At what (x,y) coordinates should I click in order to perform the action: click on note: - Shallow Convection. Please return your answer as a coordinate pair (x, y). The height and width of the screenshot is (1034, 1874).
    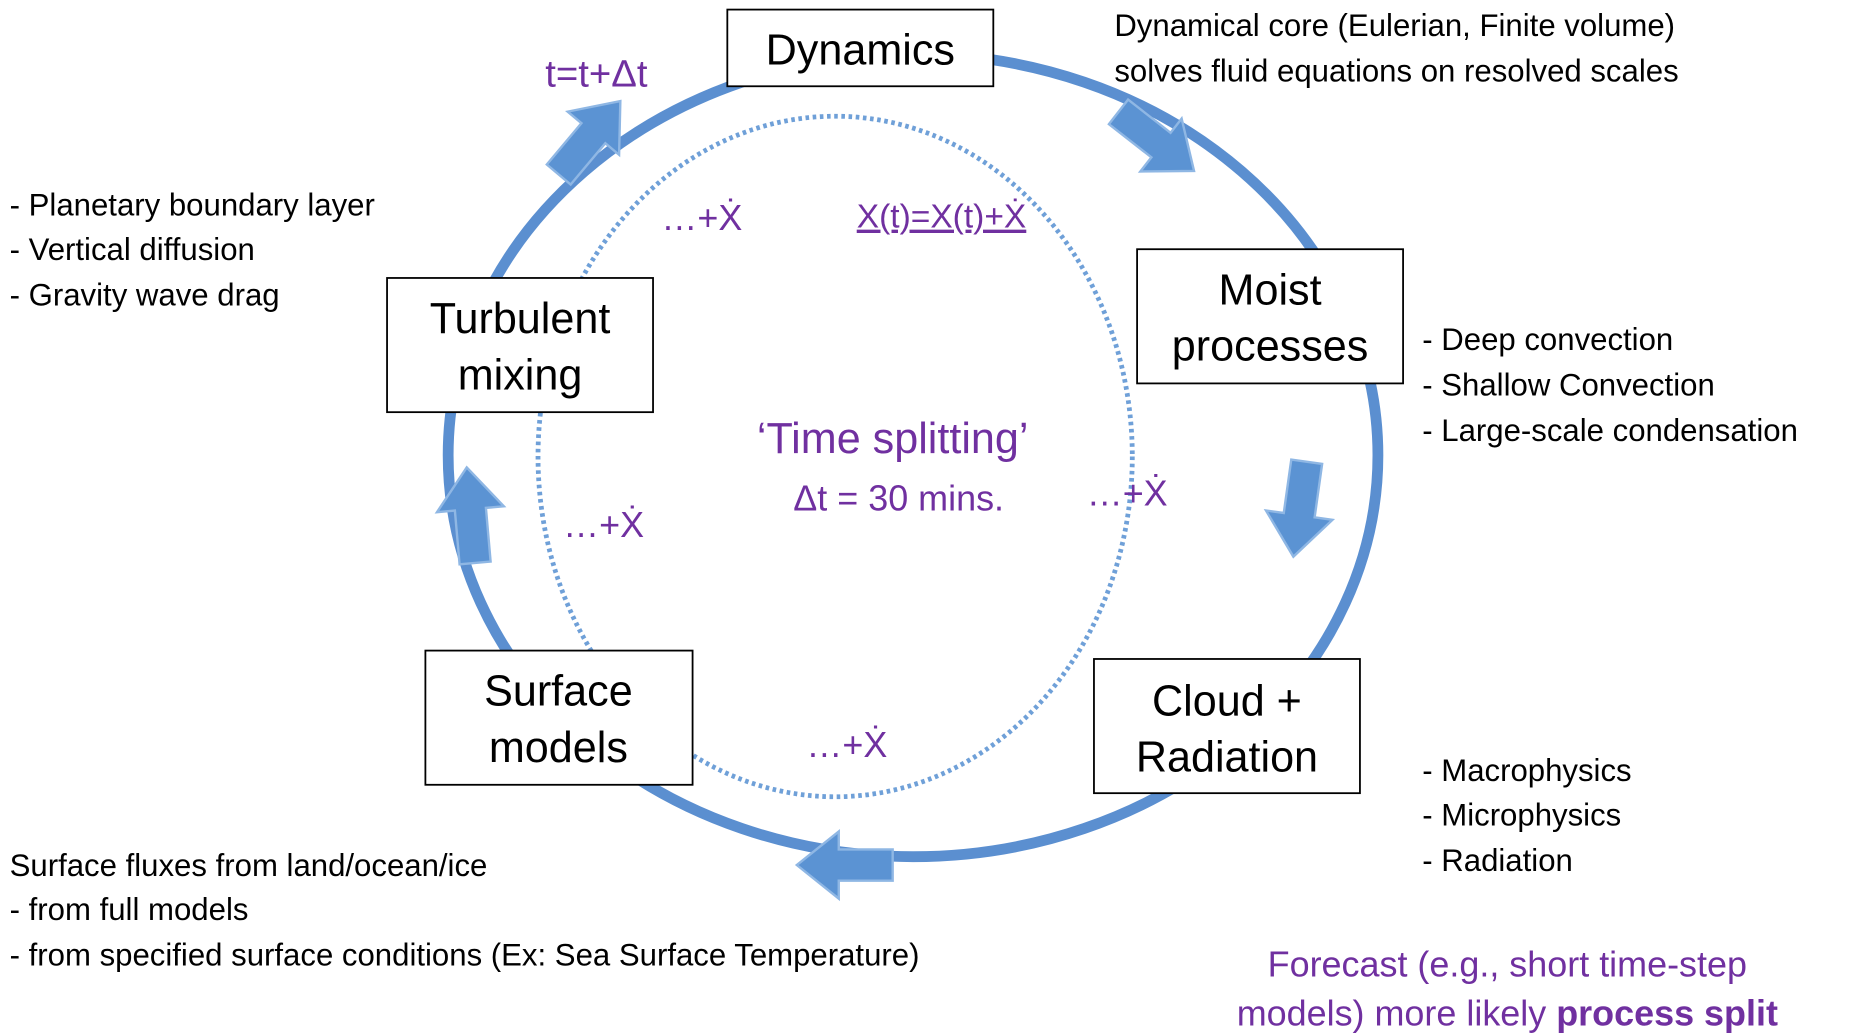
    Looking at the image, I should click on (1568, 384).